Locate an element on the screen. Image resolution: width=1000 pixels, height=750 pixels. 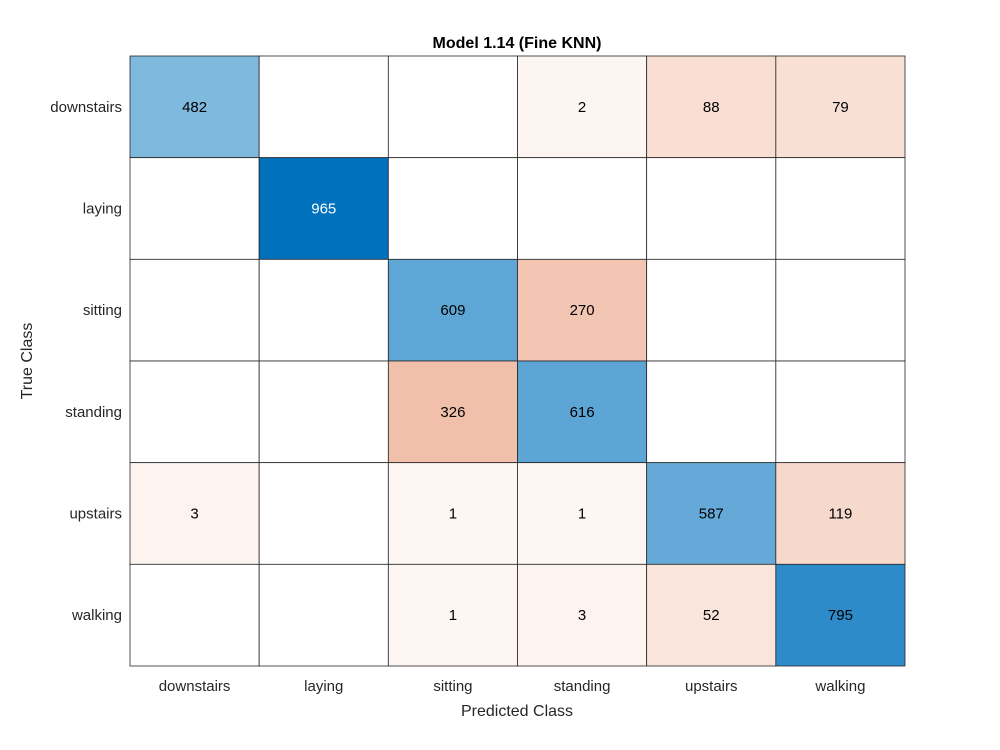
y-tick-label-upstairs: upstairs is located at coordinates (95, 514).